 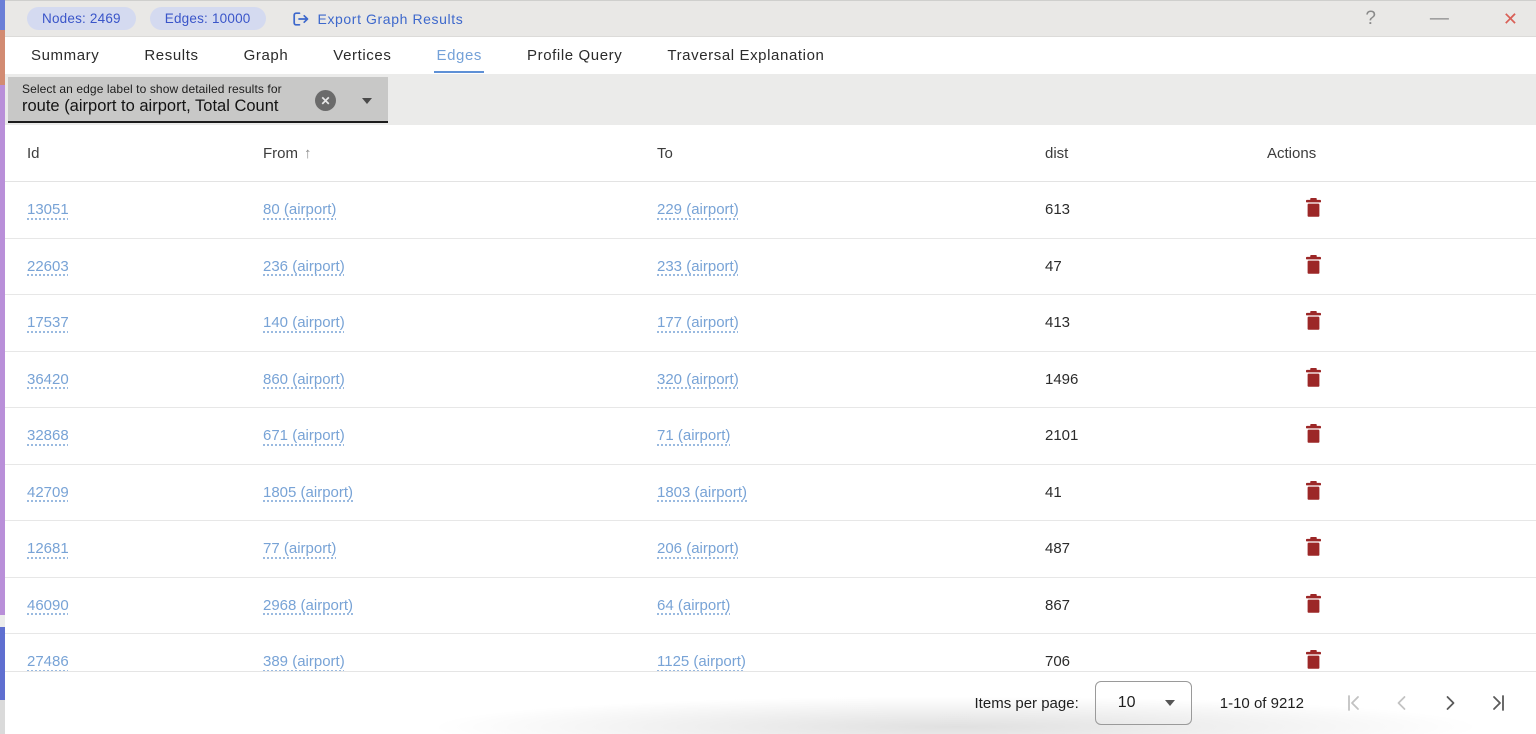 What do you see at coordinates (48, 379) in the screenshot?
I see `edge-id-link: 36420` at bounding box center [48, 379].